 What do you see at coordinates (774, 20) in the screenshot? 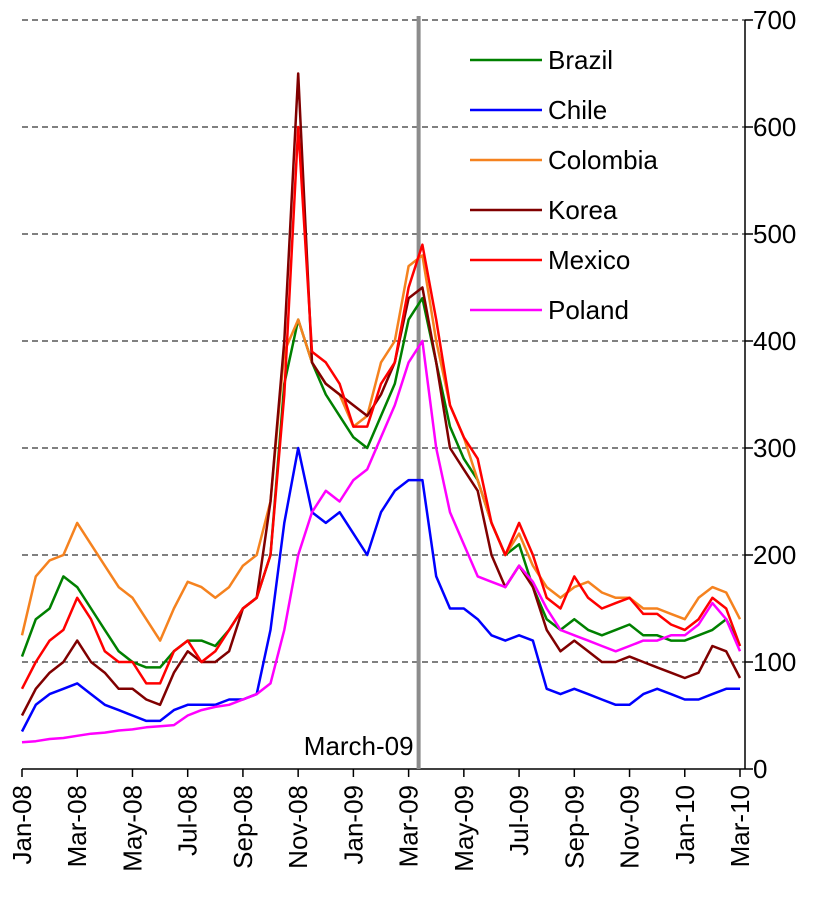
I see `y-tick-label: 700` at bounding box center [774, 20].